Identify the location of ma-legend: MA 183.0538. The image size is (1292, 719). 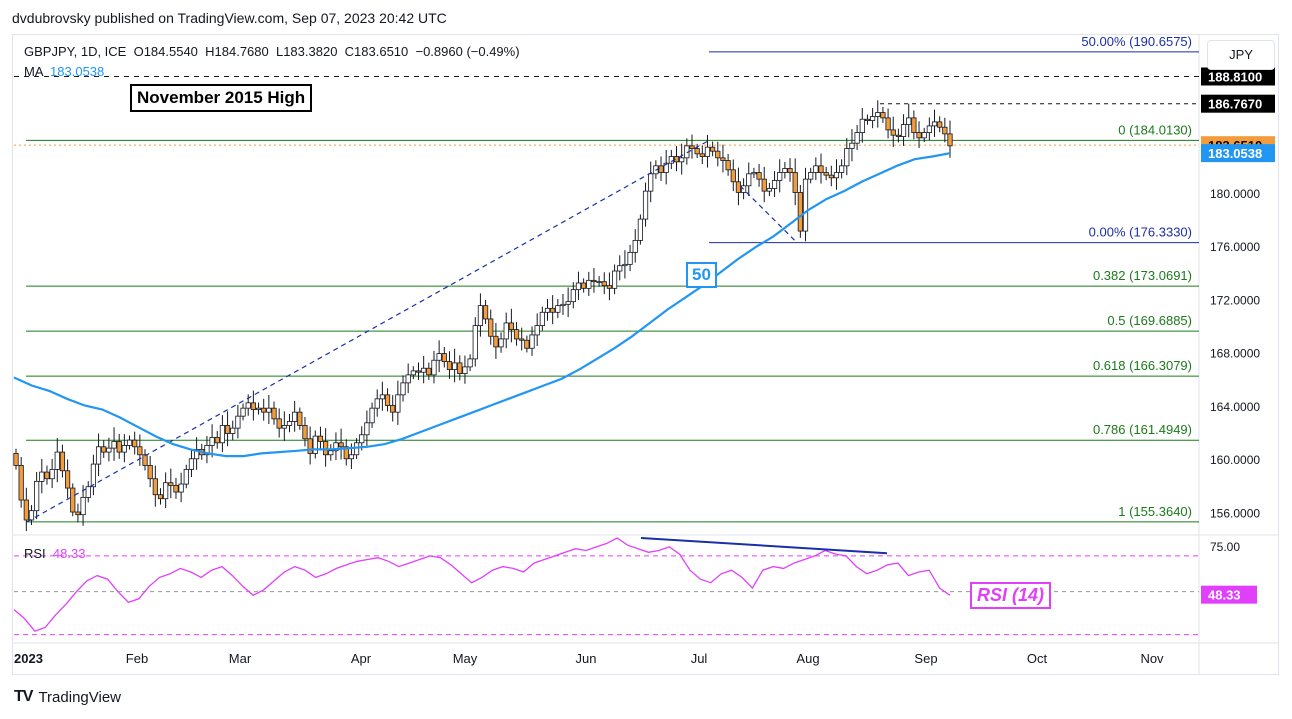
(64, 71).